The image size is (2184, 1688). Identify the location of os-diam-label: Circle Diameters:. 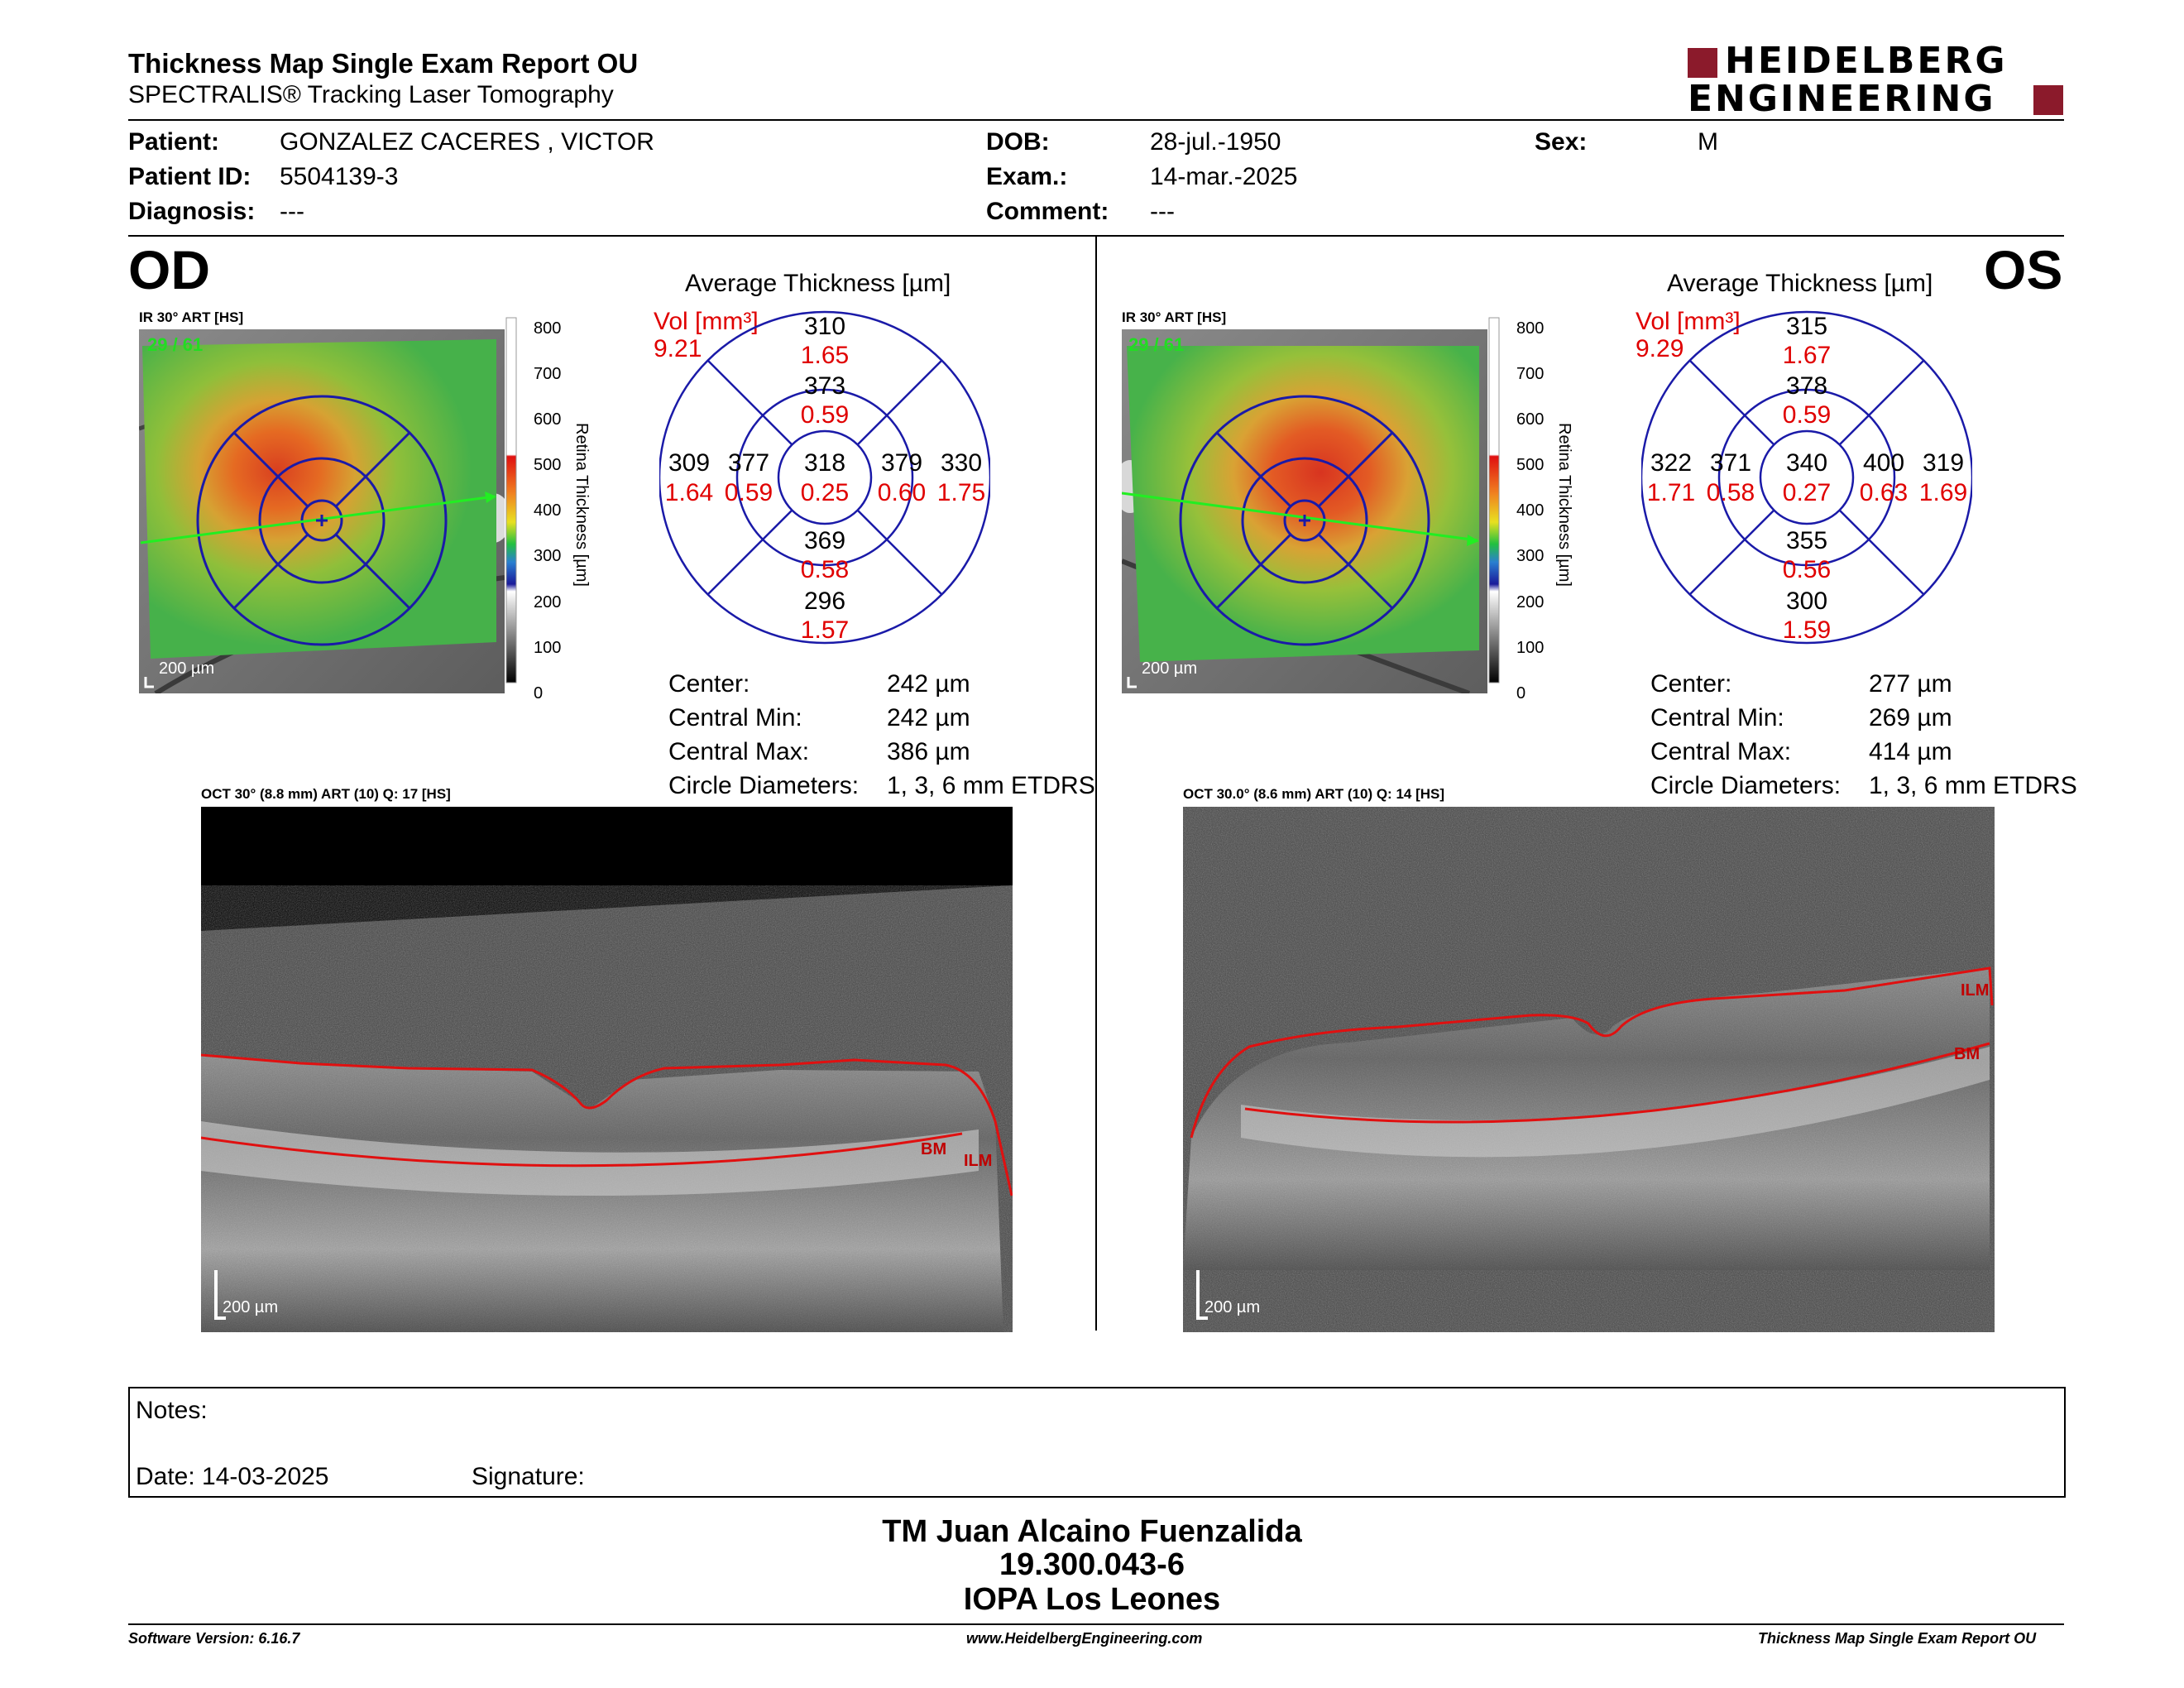
(1746, 785).